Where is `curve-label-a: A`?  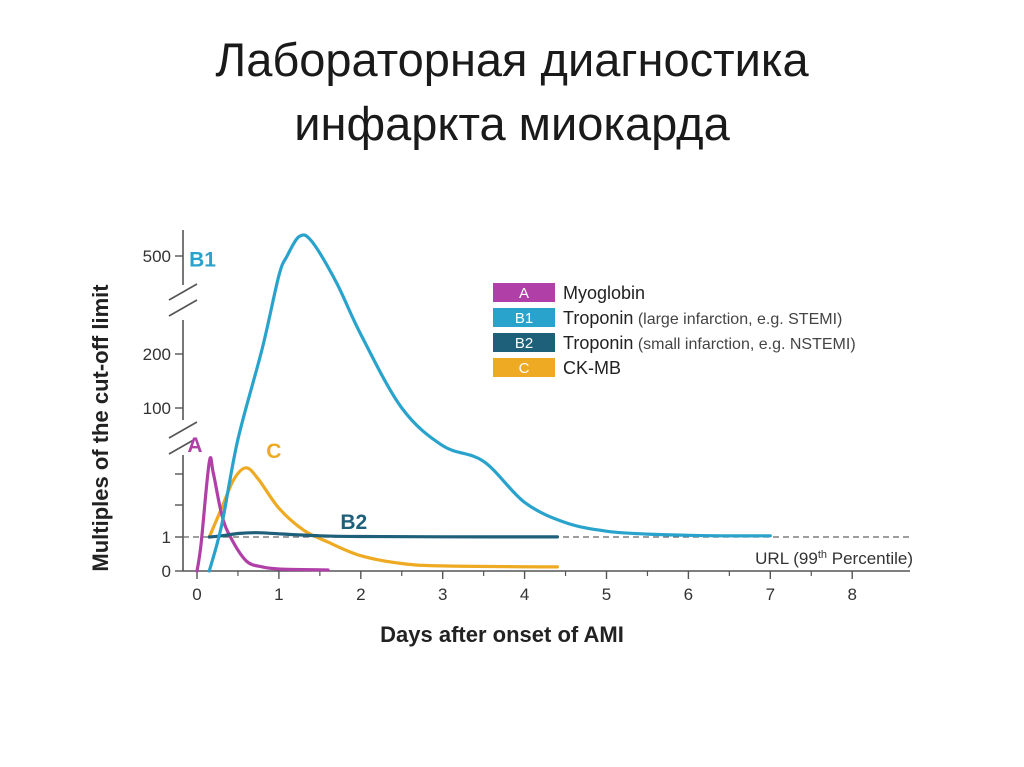 curve-label-a: A is located at coordinates (194, 445).